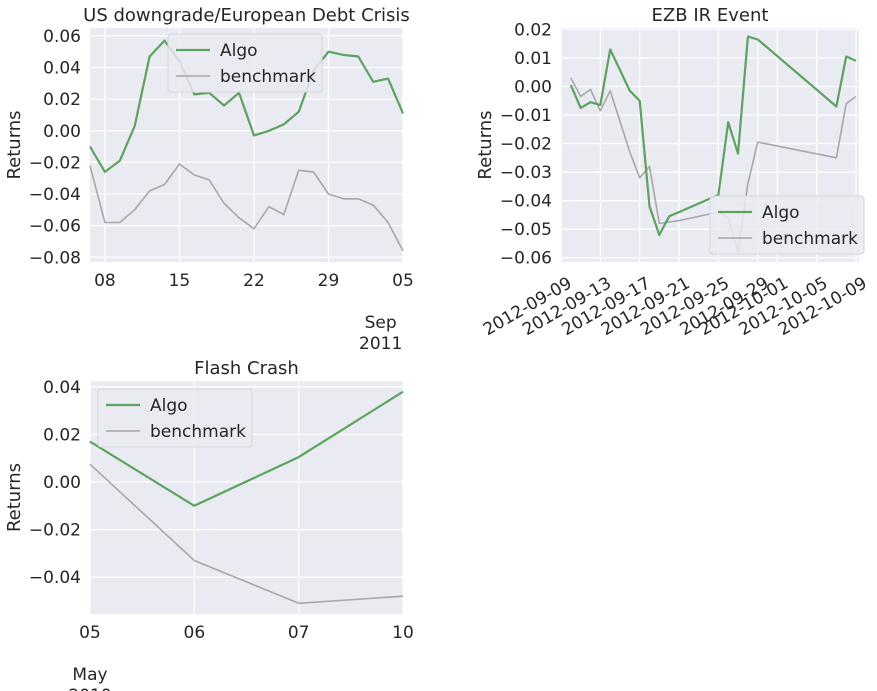  What do you see at coordinates (526, 230) in the screenshot?
I see `y-tick-label: −0.05` at bounding box center [526, 230].